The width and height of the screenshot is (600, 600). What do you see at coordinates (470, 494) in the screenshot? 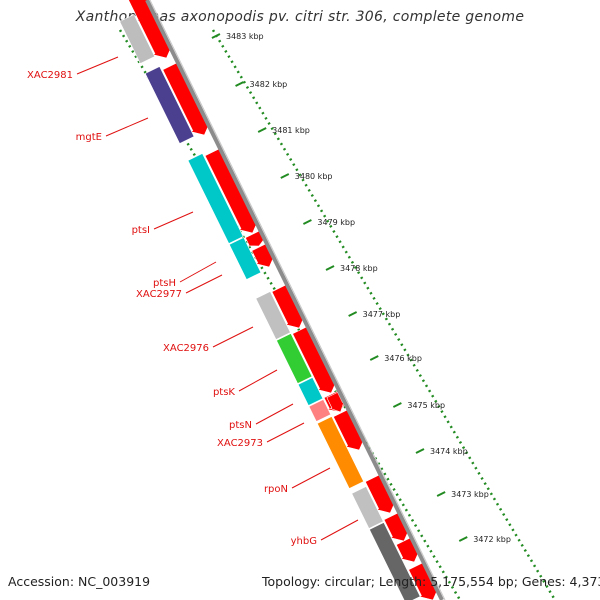
I see `kbp-tick-label: 3473 kbp` at bounding box center [470, 494].